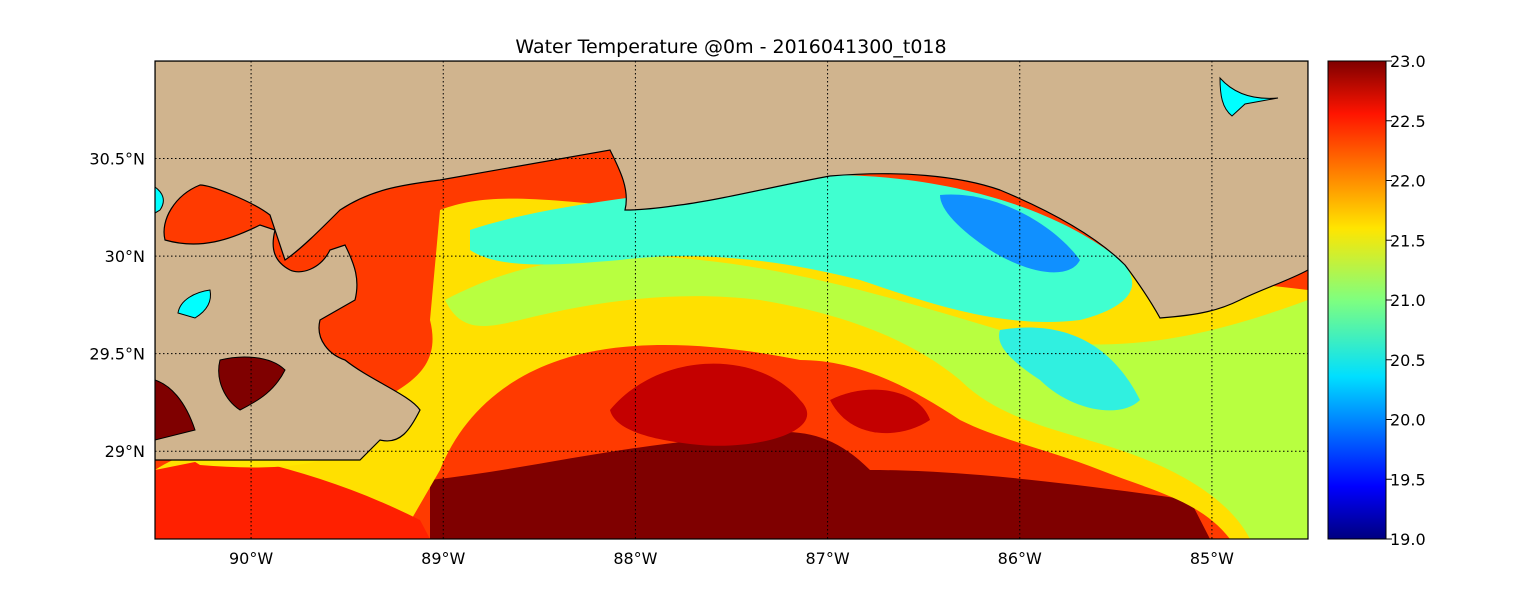 The image size is (1539, 600). What do you see at coordinates (1069, 369) in the screenshot?
I see `sea-cyan-offshore` at bounding box center [1069, 369].